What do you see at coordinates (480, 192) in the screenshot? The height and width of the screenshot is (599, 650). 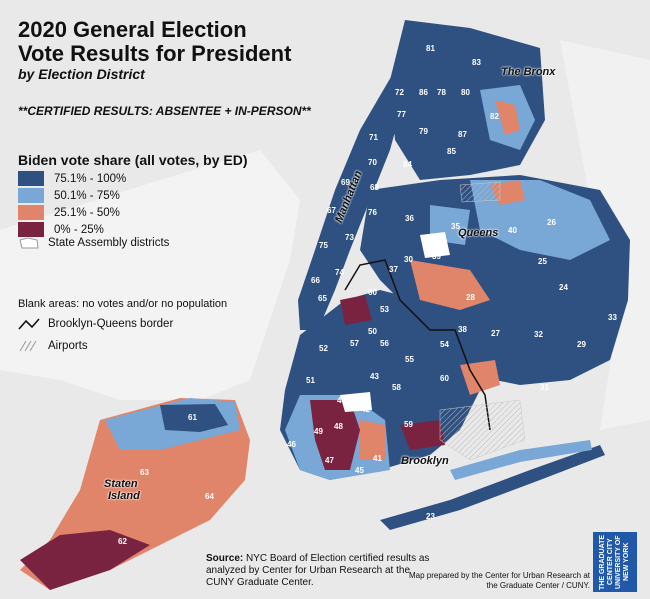 I see `laguardia-airport` at bounding box center [480, 192].